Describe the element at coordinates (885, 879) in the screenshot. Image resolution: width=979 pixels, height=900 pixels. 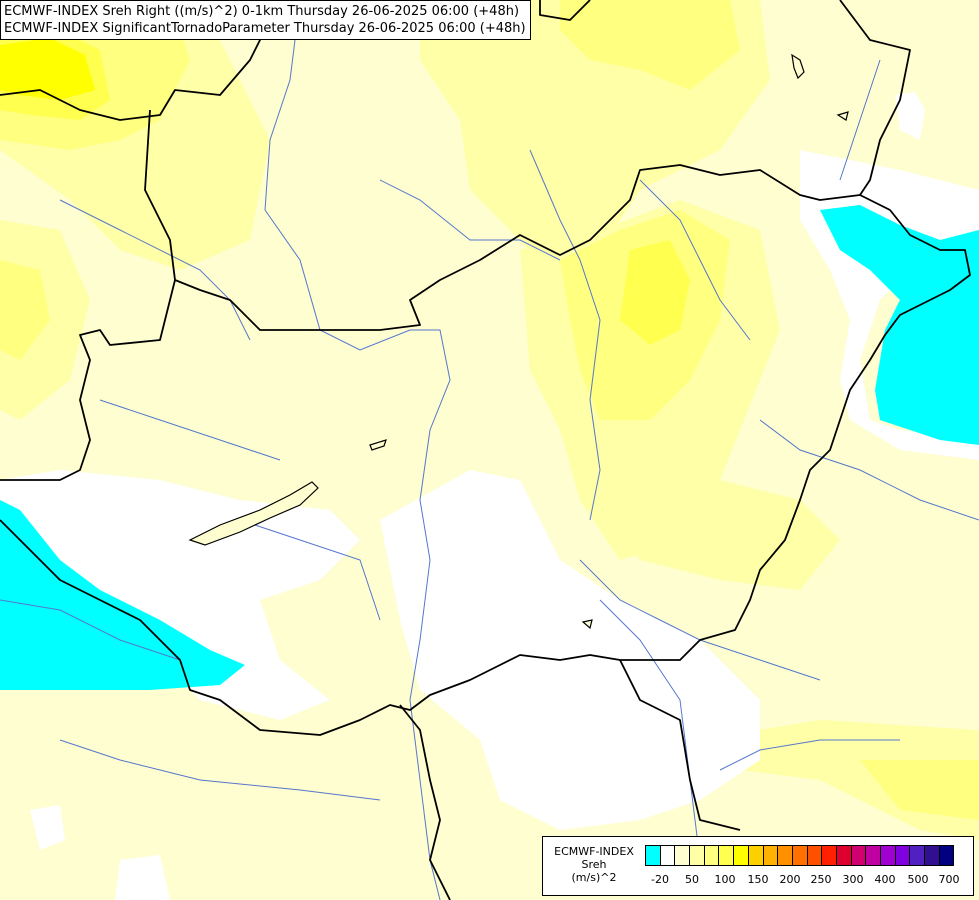
I see `legend-tick-label: 400` at that location.